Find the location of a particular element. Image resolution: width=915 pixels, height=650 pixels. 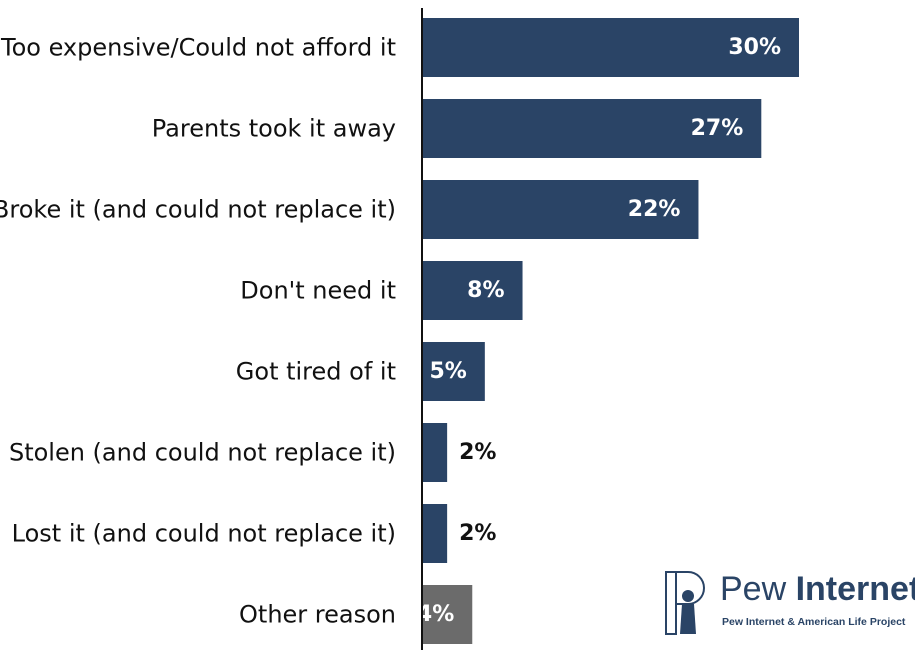

value-label: 30% is located at coordinates (754, 47).